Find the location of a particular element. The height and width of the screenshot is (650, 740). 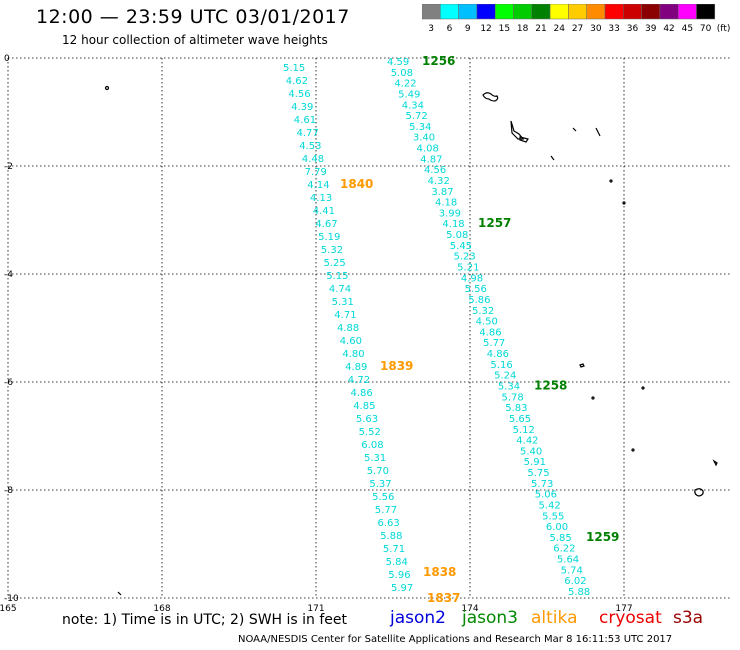

wave-height-value: 5.83 is located at coordinates (516, 408).